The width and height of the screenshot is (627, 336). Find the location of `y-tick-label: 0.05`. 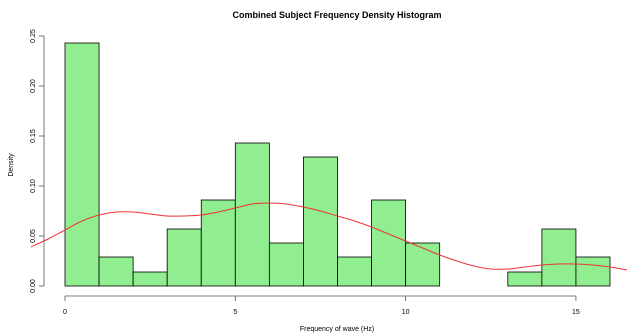

y-tick-label: 0.05 is located at coordinates (33, 236).